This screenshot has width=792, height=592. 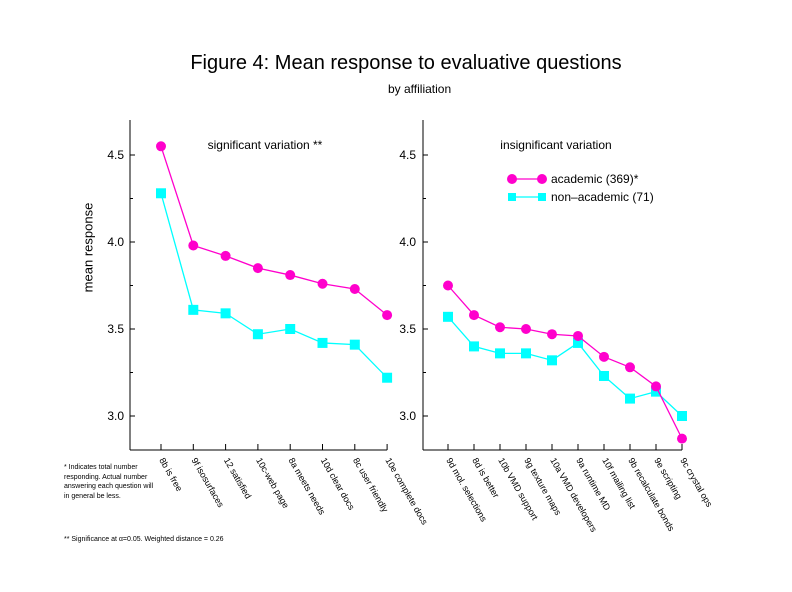 I want to click on x-category-label: 9c crystal ops, so click(x=696, y=482).